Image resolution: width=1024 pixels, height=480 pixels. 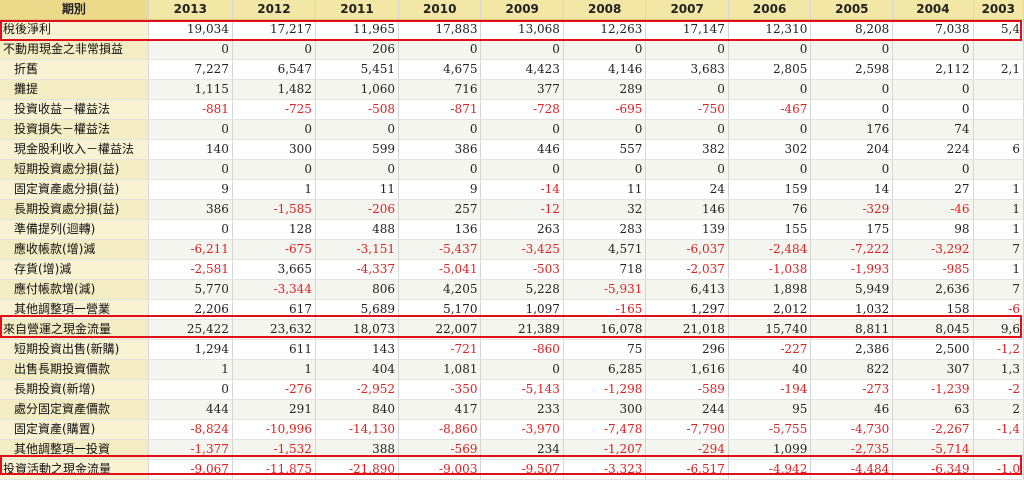 What do you see at coordinates (274, 89) in the screenshot?
I see `value-cell: 1,482` at bounding box center [274, 89].